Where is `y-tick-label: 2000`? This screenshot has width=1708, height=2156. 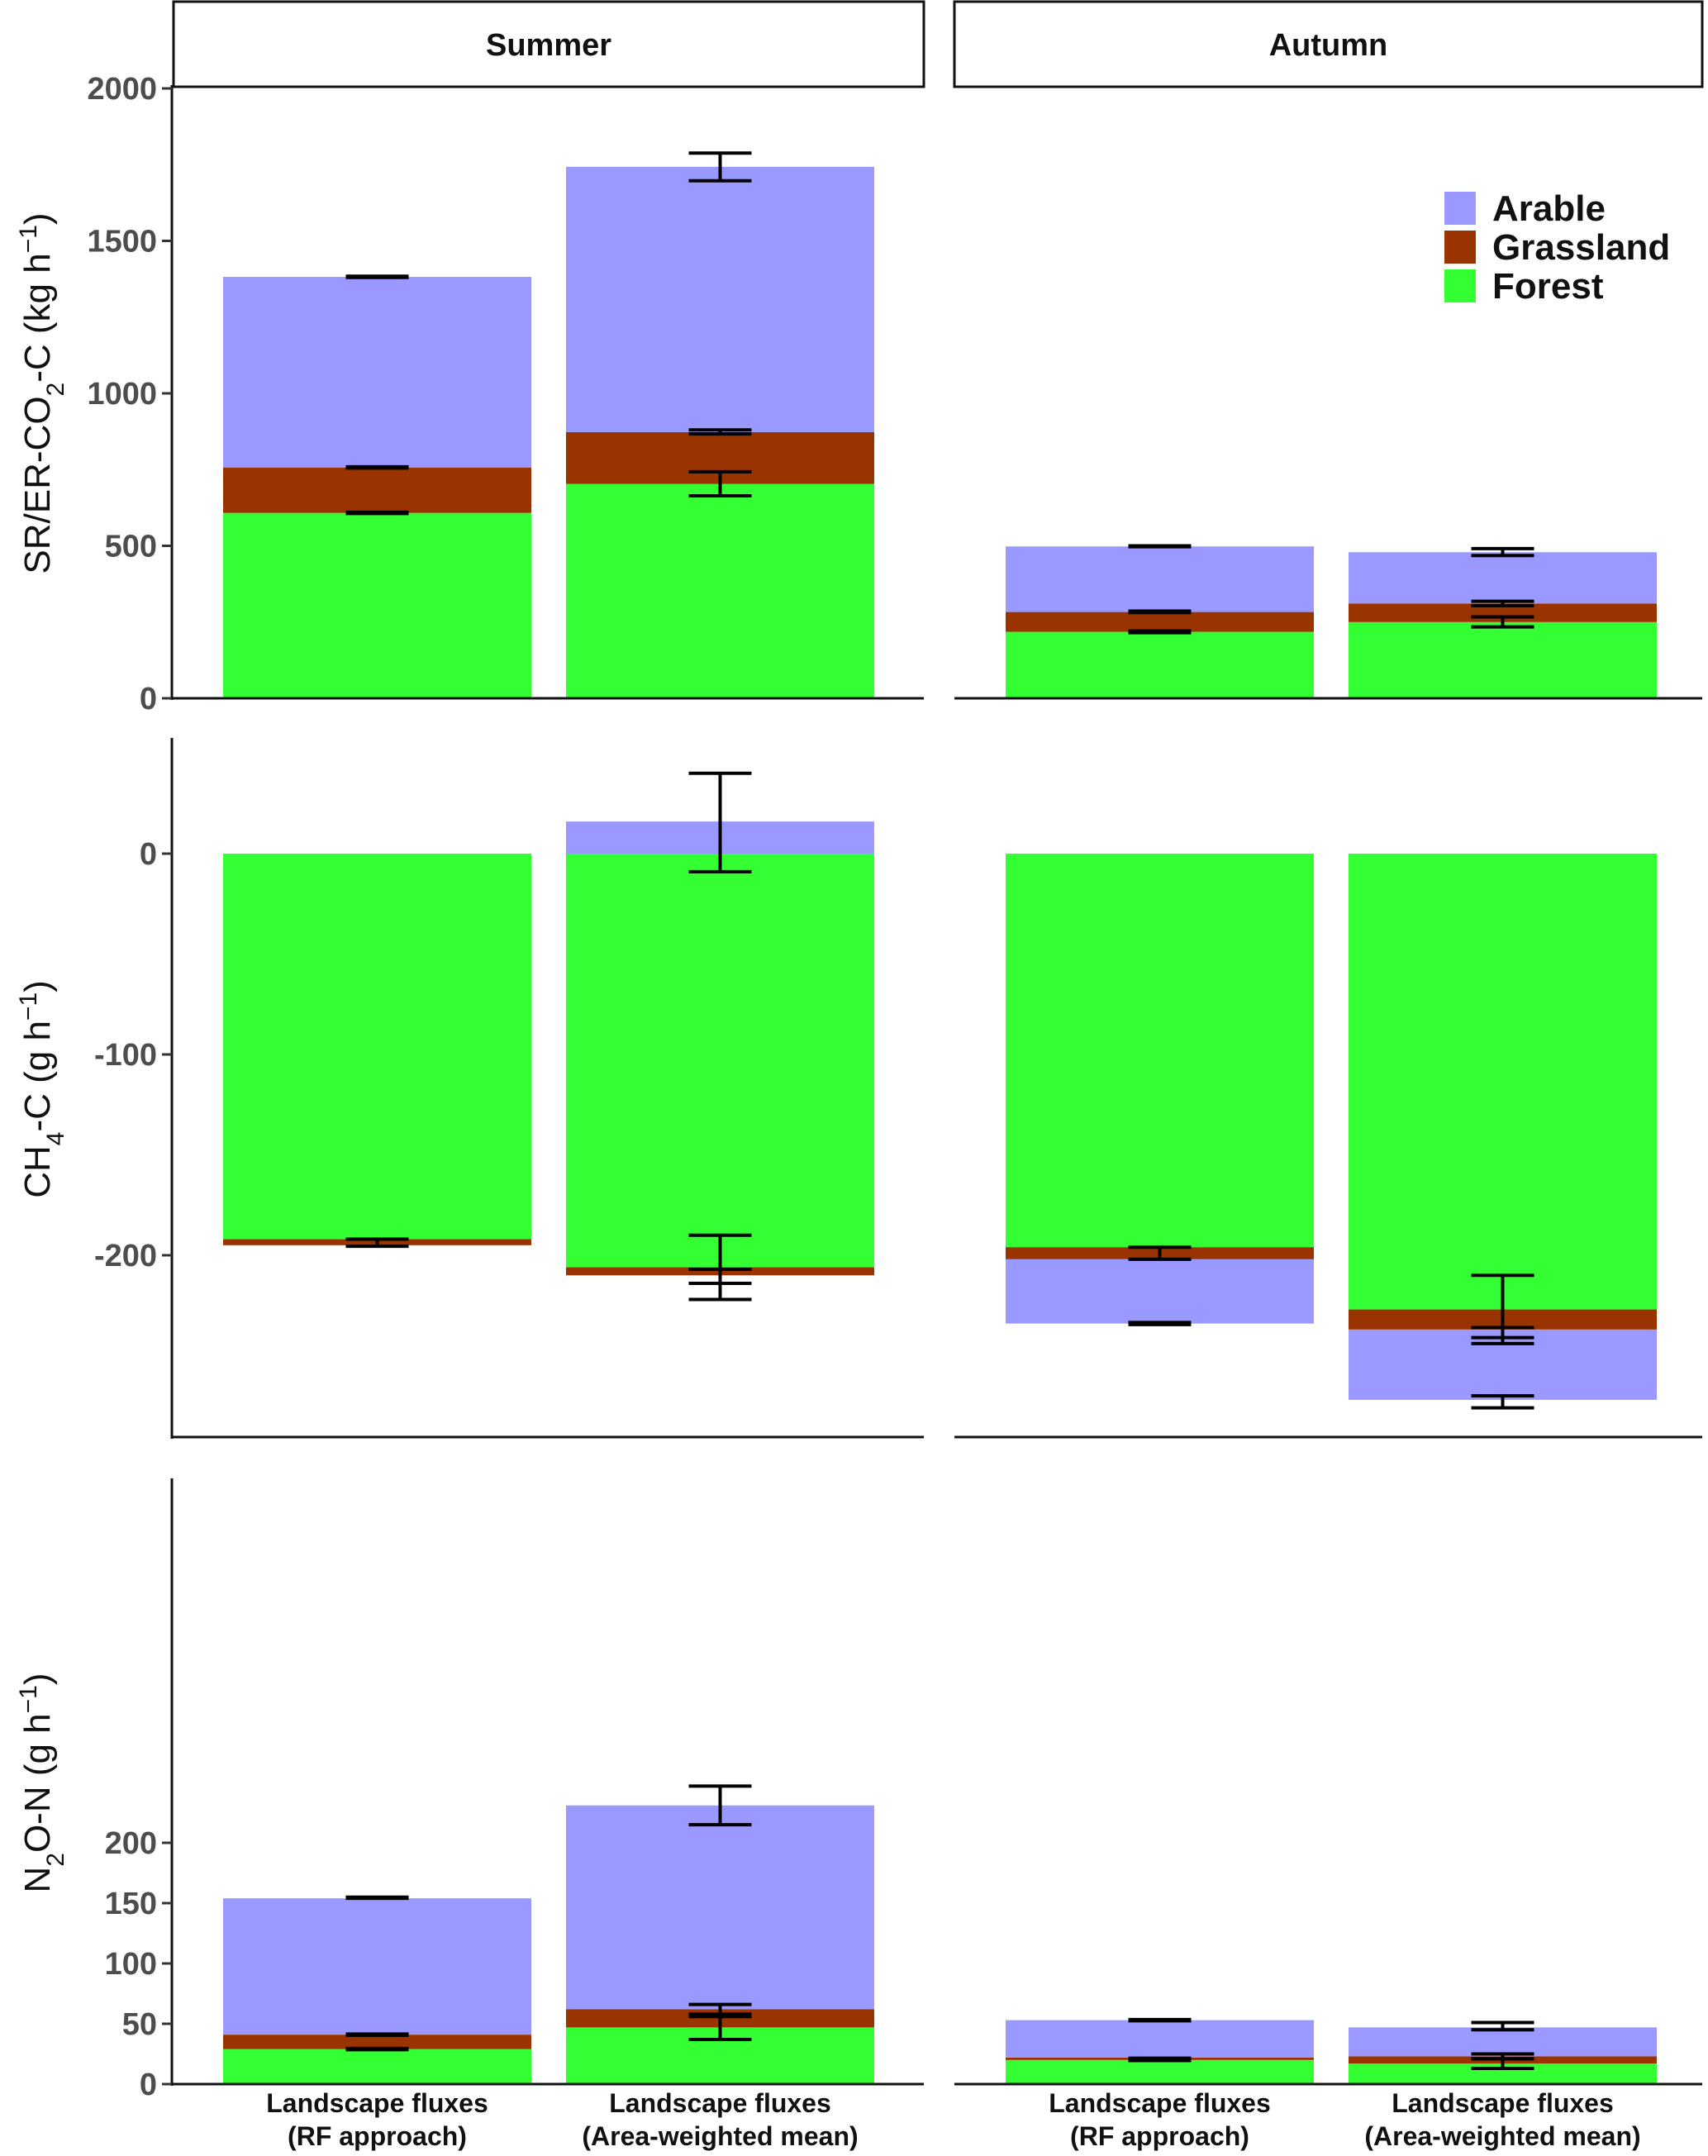 y-tick-label: 2000 is located at coordinates (122, 89).